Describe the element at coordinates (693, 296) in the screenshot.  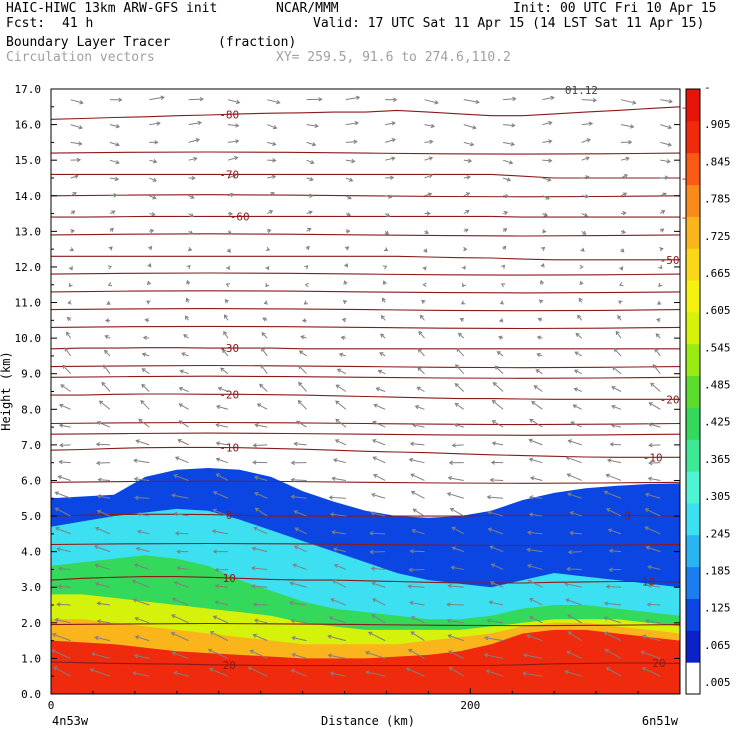
I see `colorbar-segment` at that location.